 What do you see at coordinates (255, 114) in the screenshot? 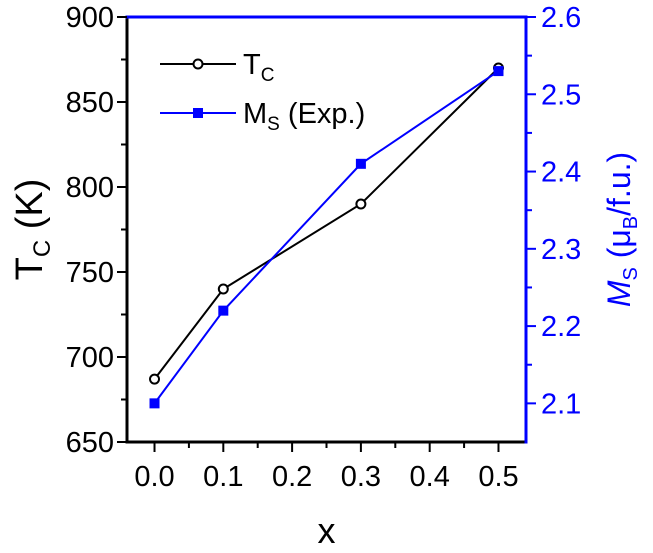
I see `legend-label-main: M` at bounding box center [255, 114].